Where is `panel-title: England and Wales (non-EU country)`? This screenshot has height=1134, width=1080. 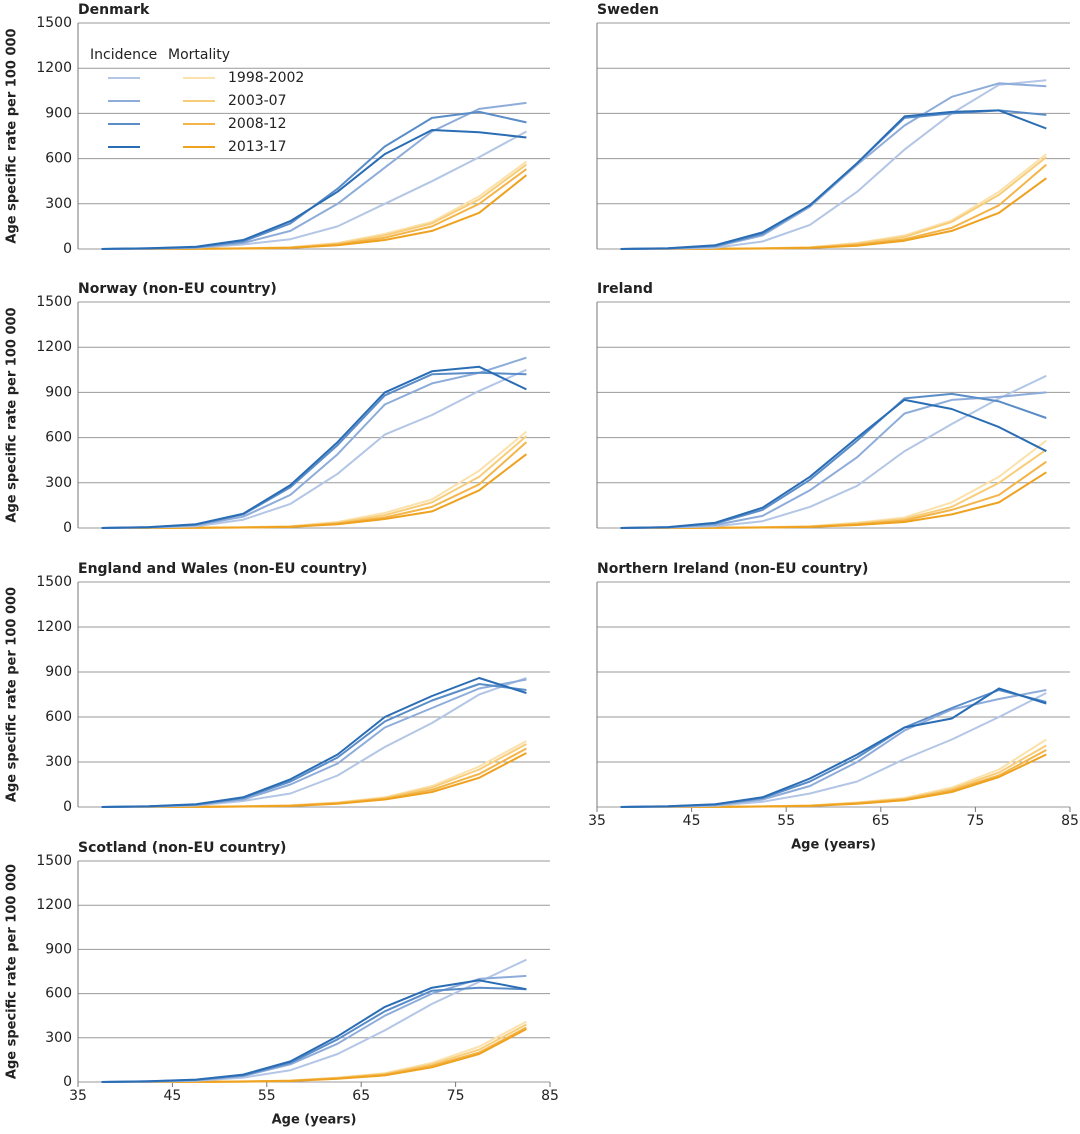 panel-title: England and Wales (non-EU country) is located at coordinates (222, 569).